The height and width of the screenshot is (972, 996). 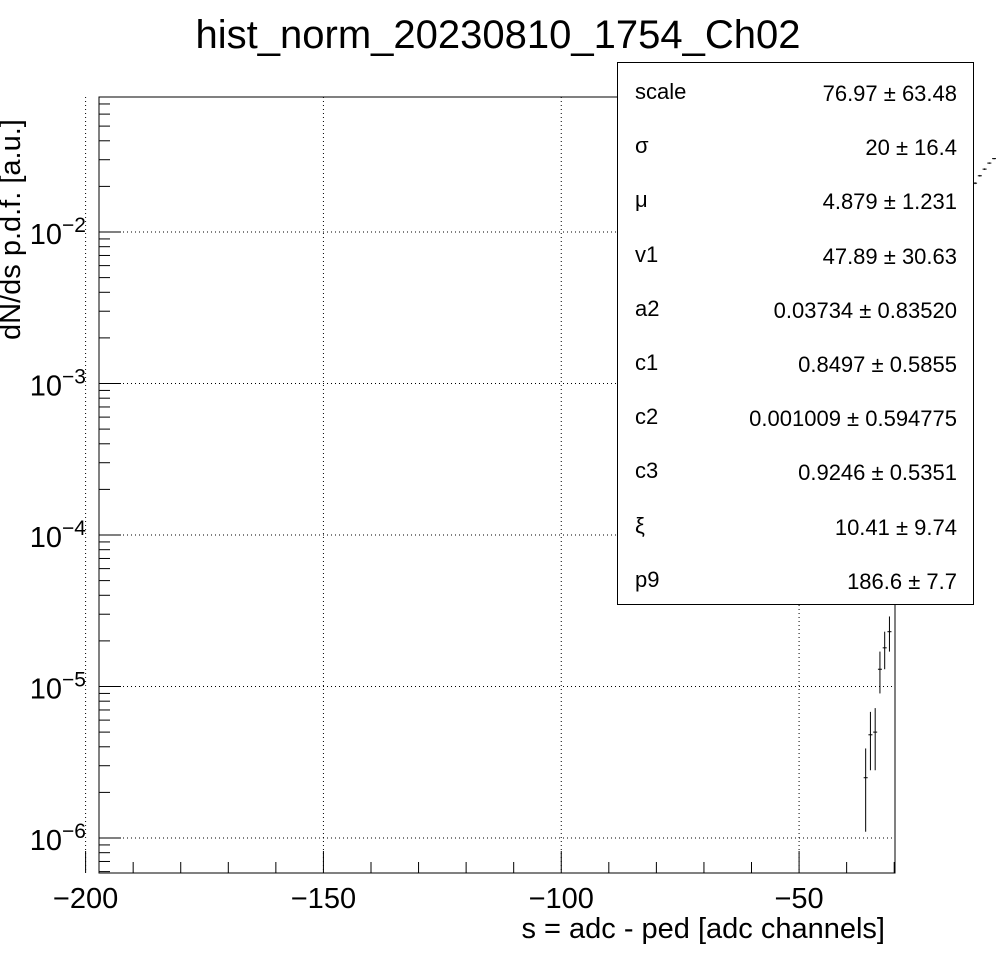 What do you see at coordinates (647, 579) in the screenshot?
I see `stats-param-name: p9` at bounding box center [647, 579].